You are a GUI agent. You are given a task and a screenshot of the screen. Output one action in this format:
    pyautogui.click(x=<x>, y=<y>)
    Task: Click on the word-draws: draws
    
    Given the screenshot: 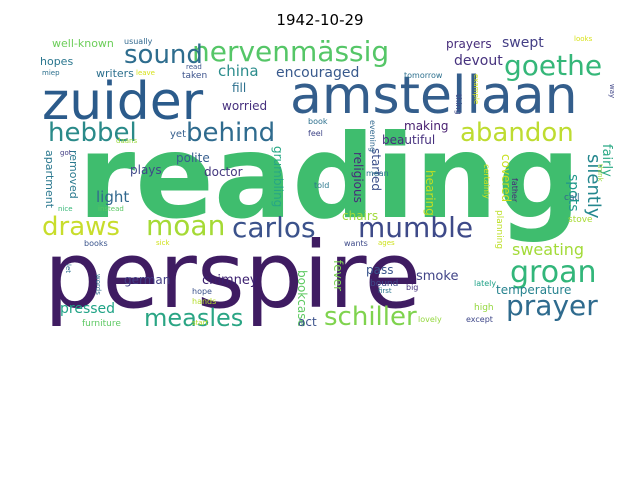 What is the action you would take?
    pyautogui.click(x=81, y=227)
    